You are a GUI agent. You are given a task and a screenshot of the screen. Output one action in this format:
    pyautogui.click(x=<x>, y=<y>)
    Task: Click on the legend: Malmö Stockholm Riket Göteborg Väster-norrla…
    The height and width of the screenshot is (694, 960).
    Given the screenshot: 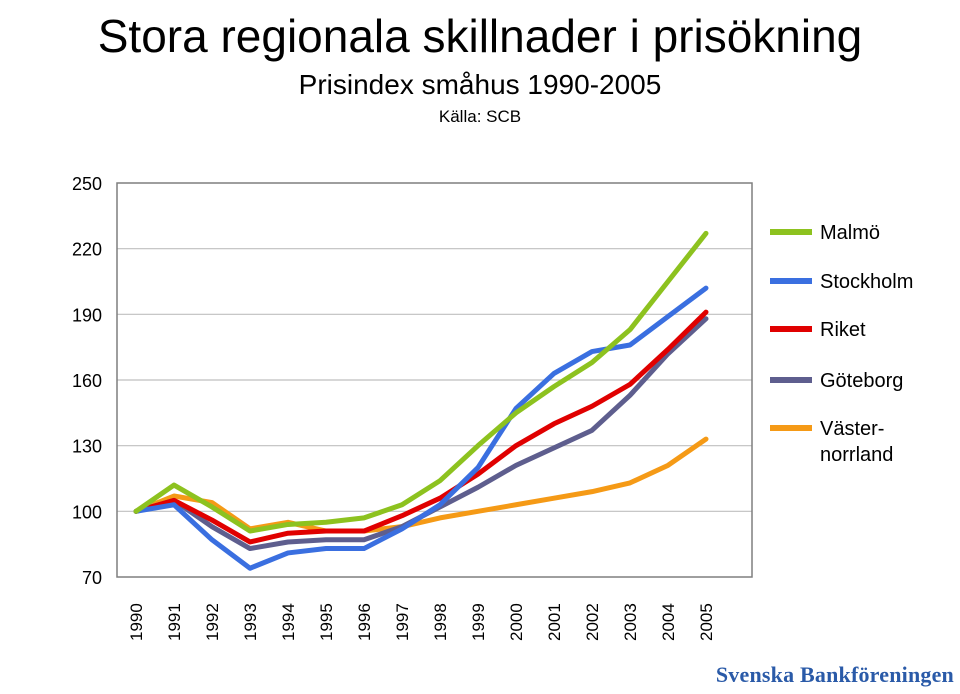 What is the action you would take?
    pyautogui.click(x=841, y=344)
    